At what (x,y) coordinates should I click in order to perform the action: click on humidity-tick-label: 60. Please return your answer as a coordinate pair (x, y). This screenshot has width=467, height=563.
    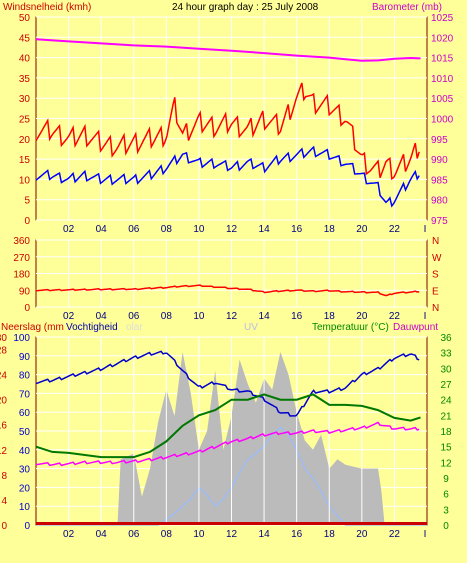
    Looking at the image, I should click on (25, 413).